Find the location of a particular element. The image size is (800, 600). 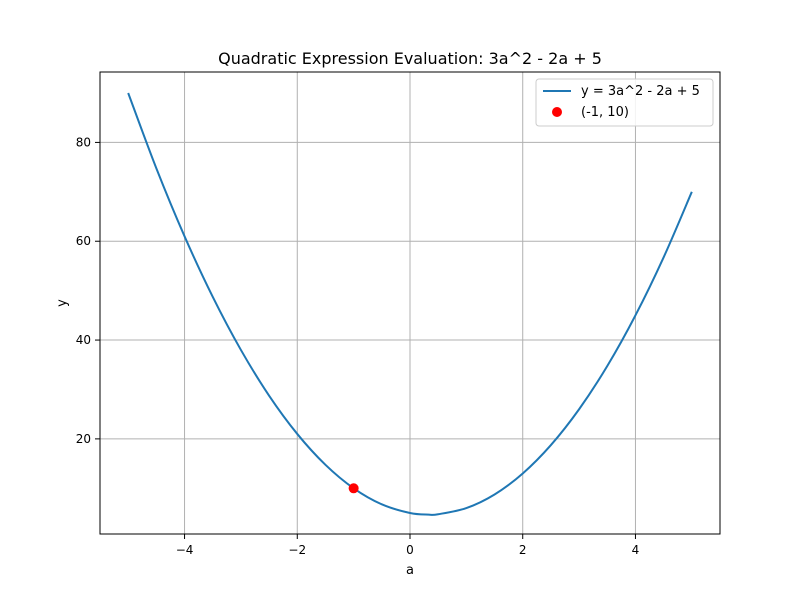

legend: y = 3a^2 - 2a + 5 (-1, 10) is located at coordinates (624, 102).